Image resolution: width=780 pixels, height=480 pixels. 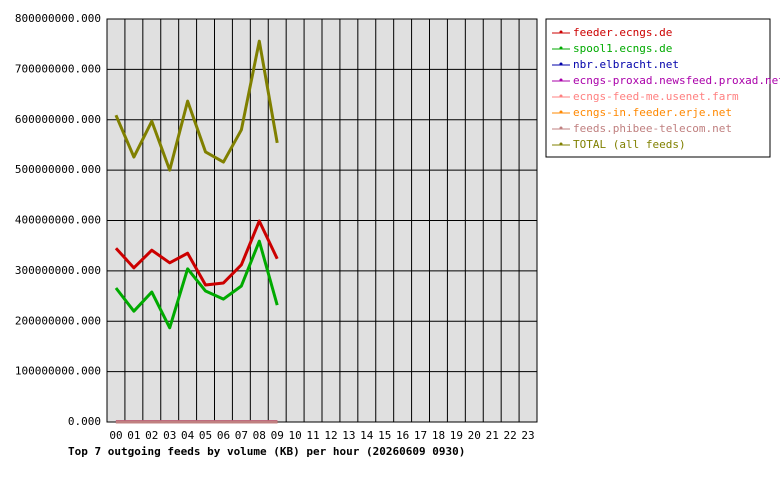 What do you see at coordinates (367, 435) in the screenshot?
I see `x-tick-label: 14` at bounding box center [367, 435].